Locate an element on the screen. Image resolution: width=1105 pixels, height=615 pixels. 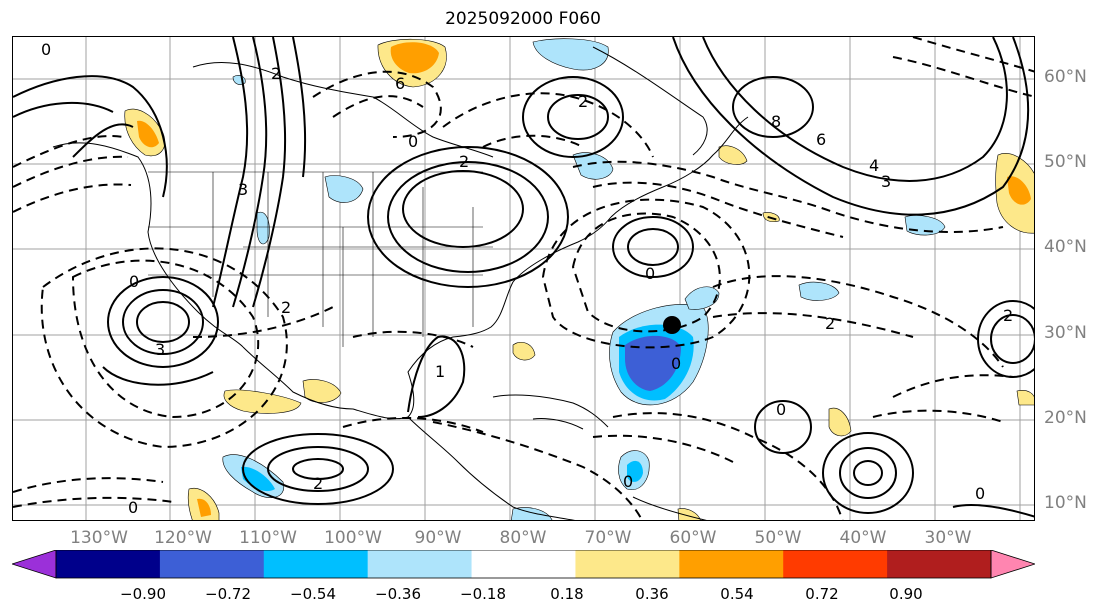
contour-label: 8 is located at coordinates (776, 121).